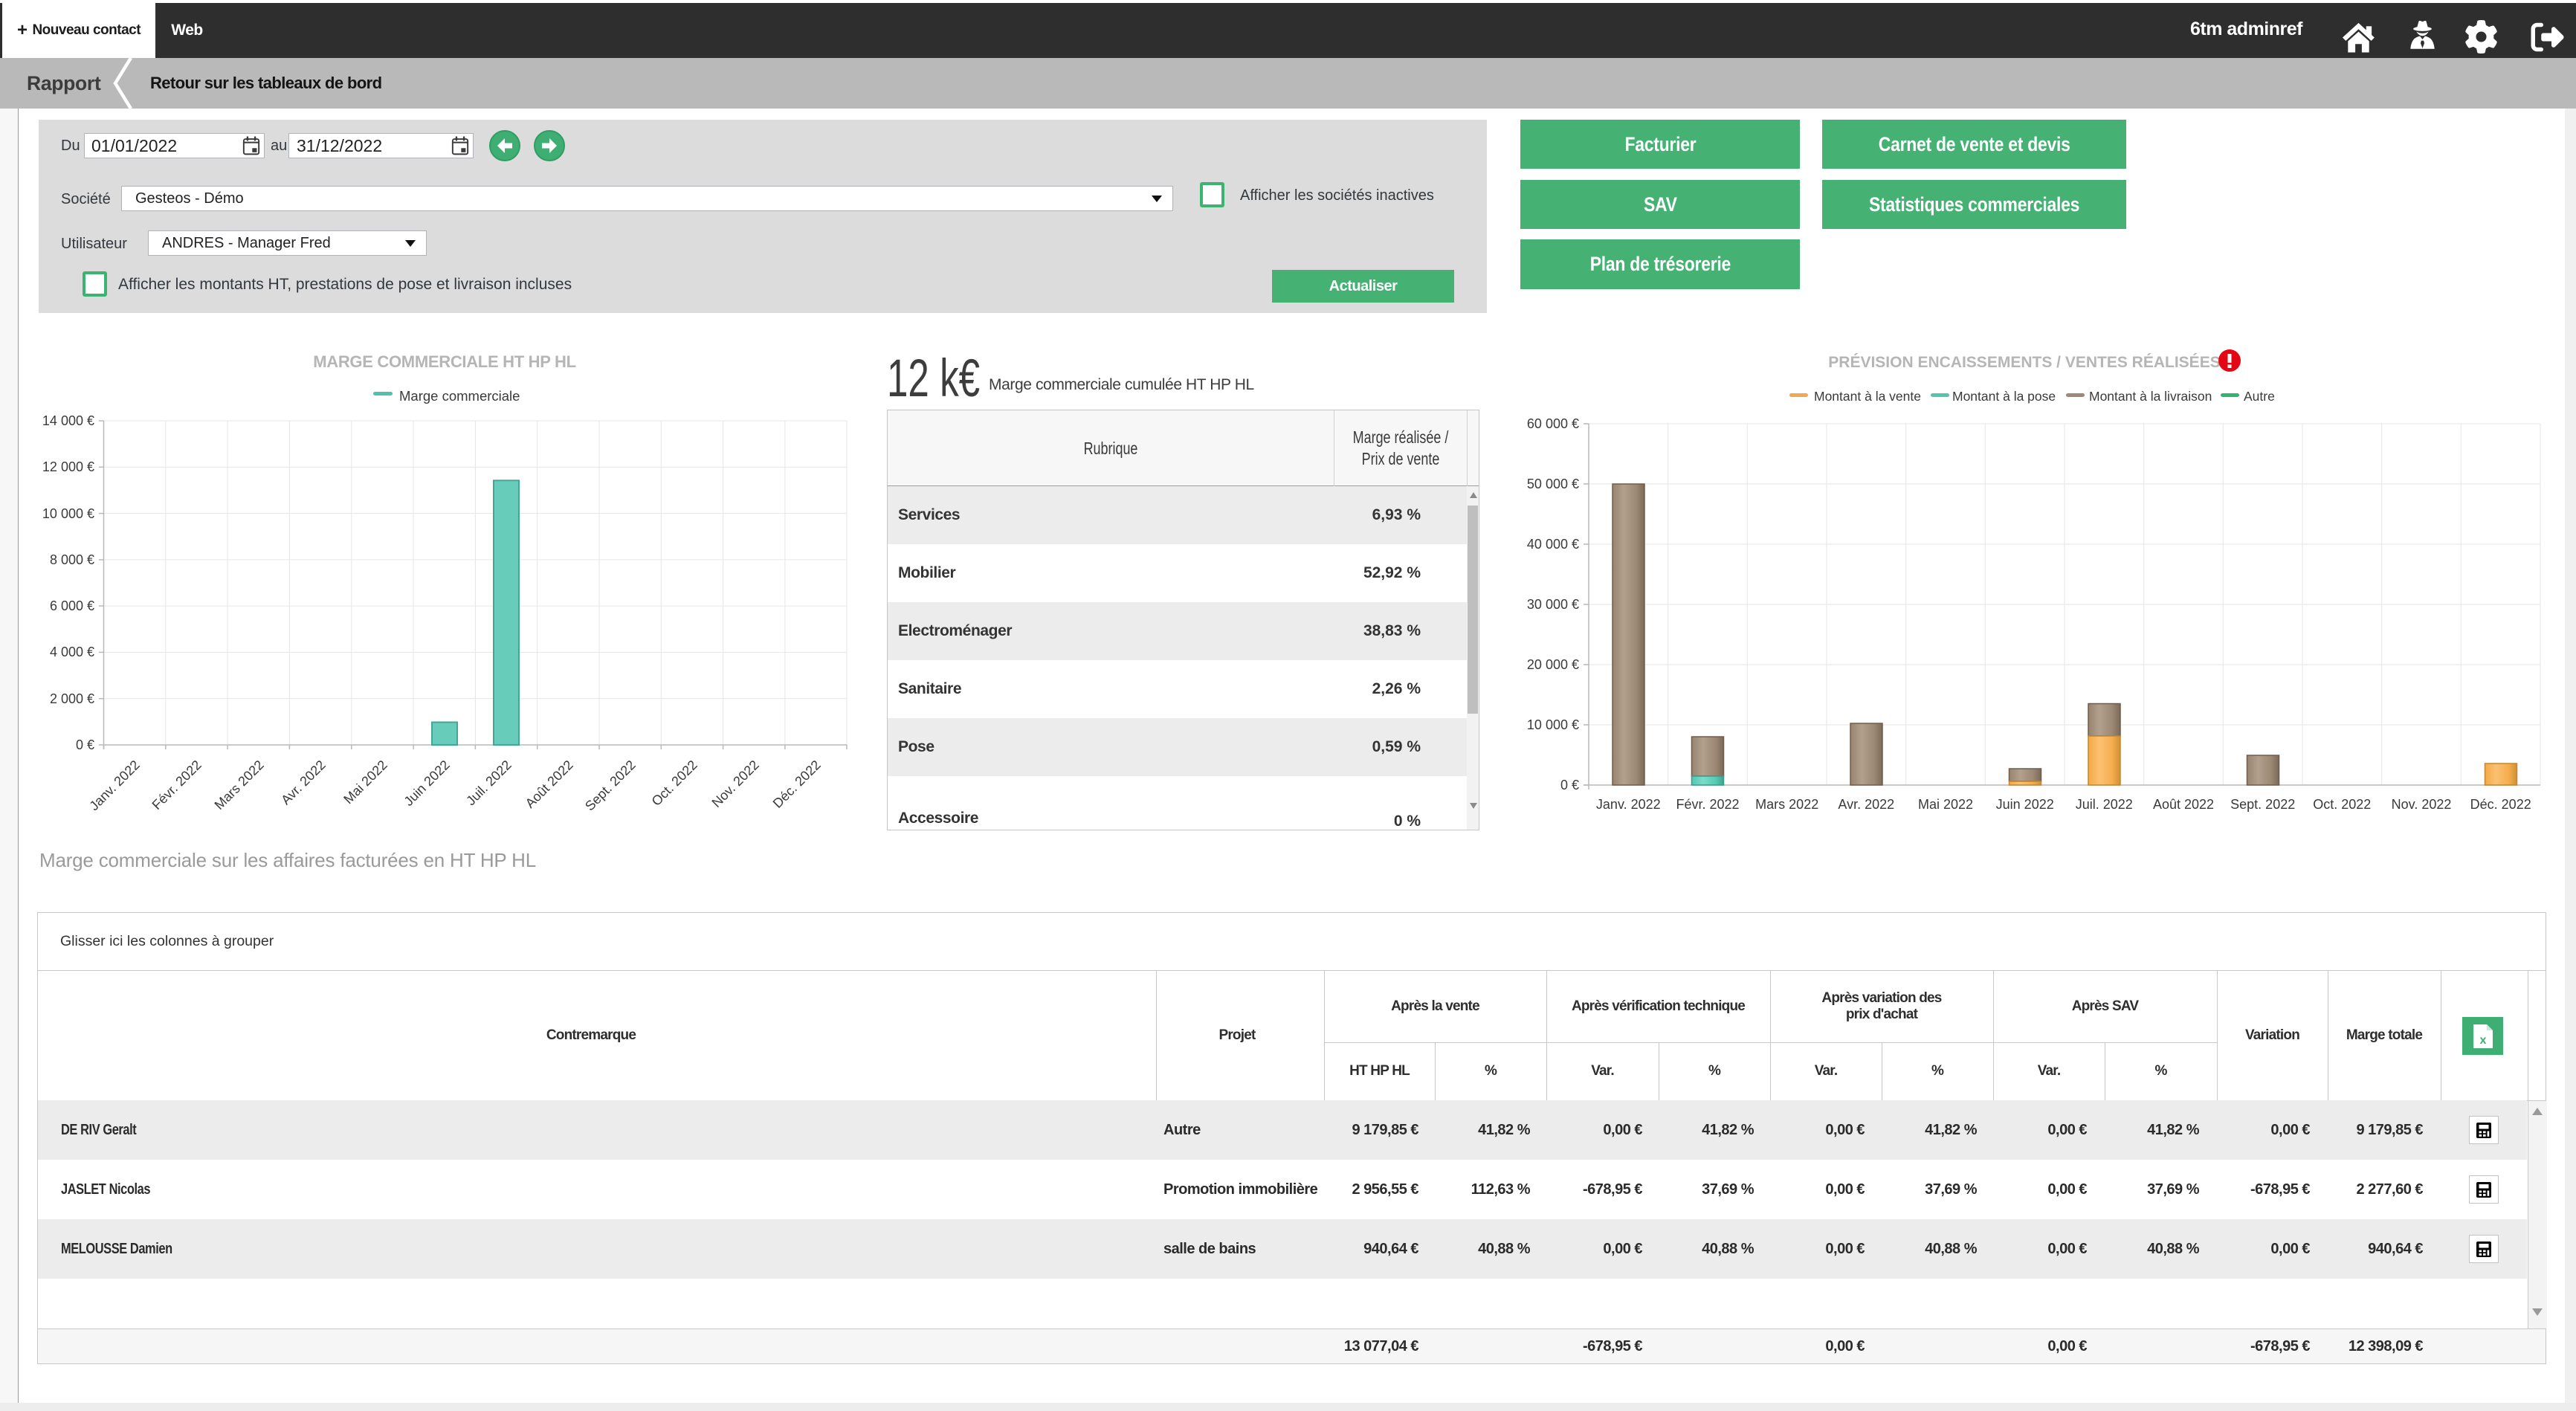  I want to click on svg-text: Autre, so click(2259, 396).